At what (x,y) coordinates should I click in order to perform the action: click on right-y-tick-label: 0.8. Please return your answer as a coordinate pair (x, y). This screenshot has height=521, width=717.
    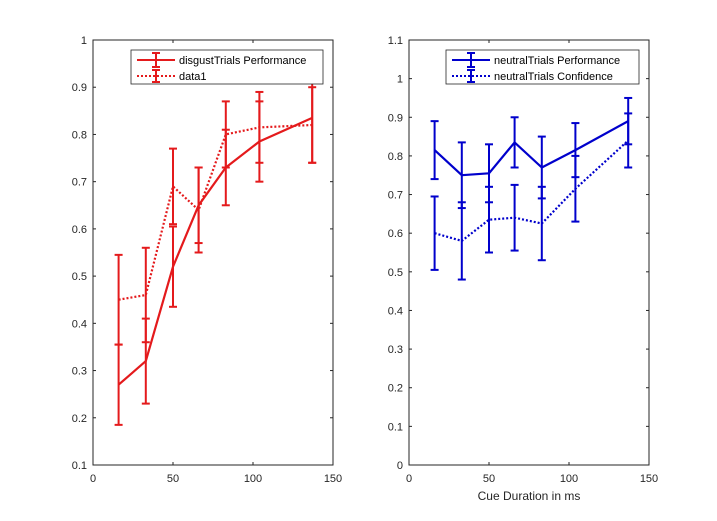
    Looking at the image, I should click on (395, 157).